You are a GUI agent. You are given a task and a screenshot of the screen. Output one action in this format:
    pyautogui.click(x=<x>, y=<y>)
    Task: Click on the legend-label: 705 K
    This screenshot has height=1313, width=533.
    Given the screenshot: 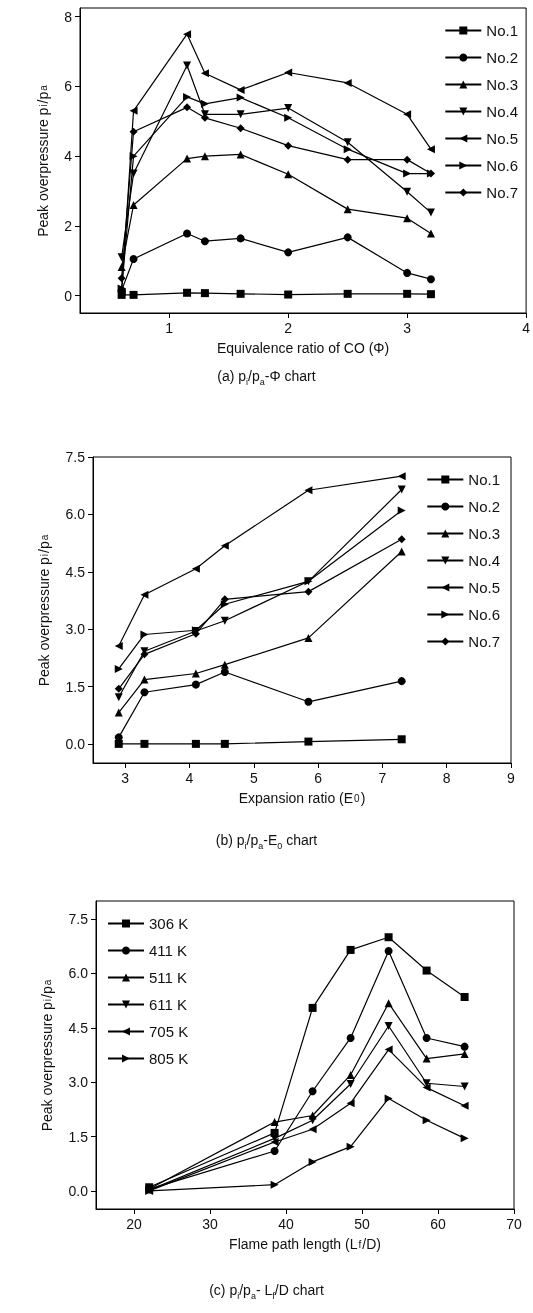 What is the action you would take?
    pyautogui.click(x=169, y=1031)
    